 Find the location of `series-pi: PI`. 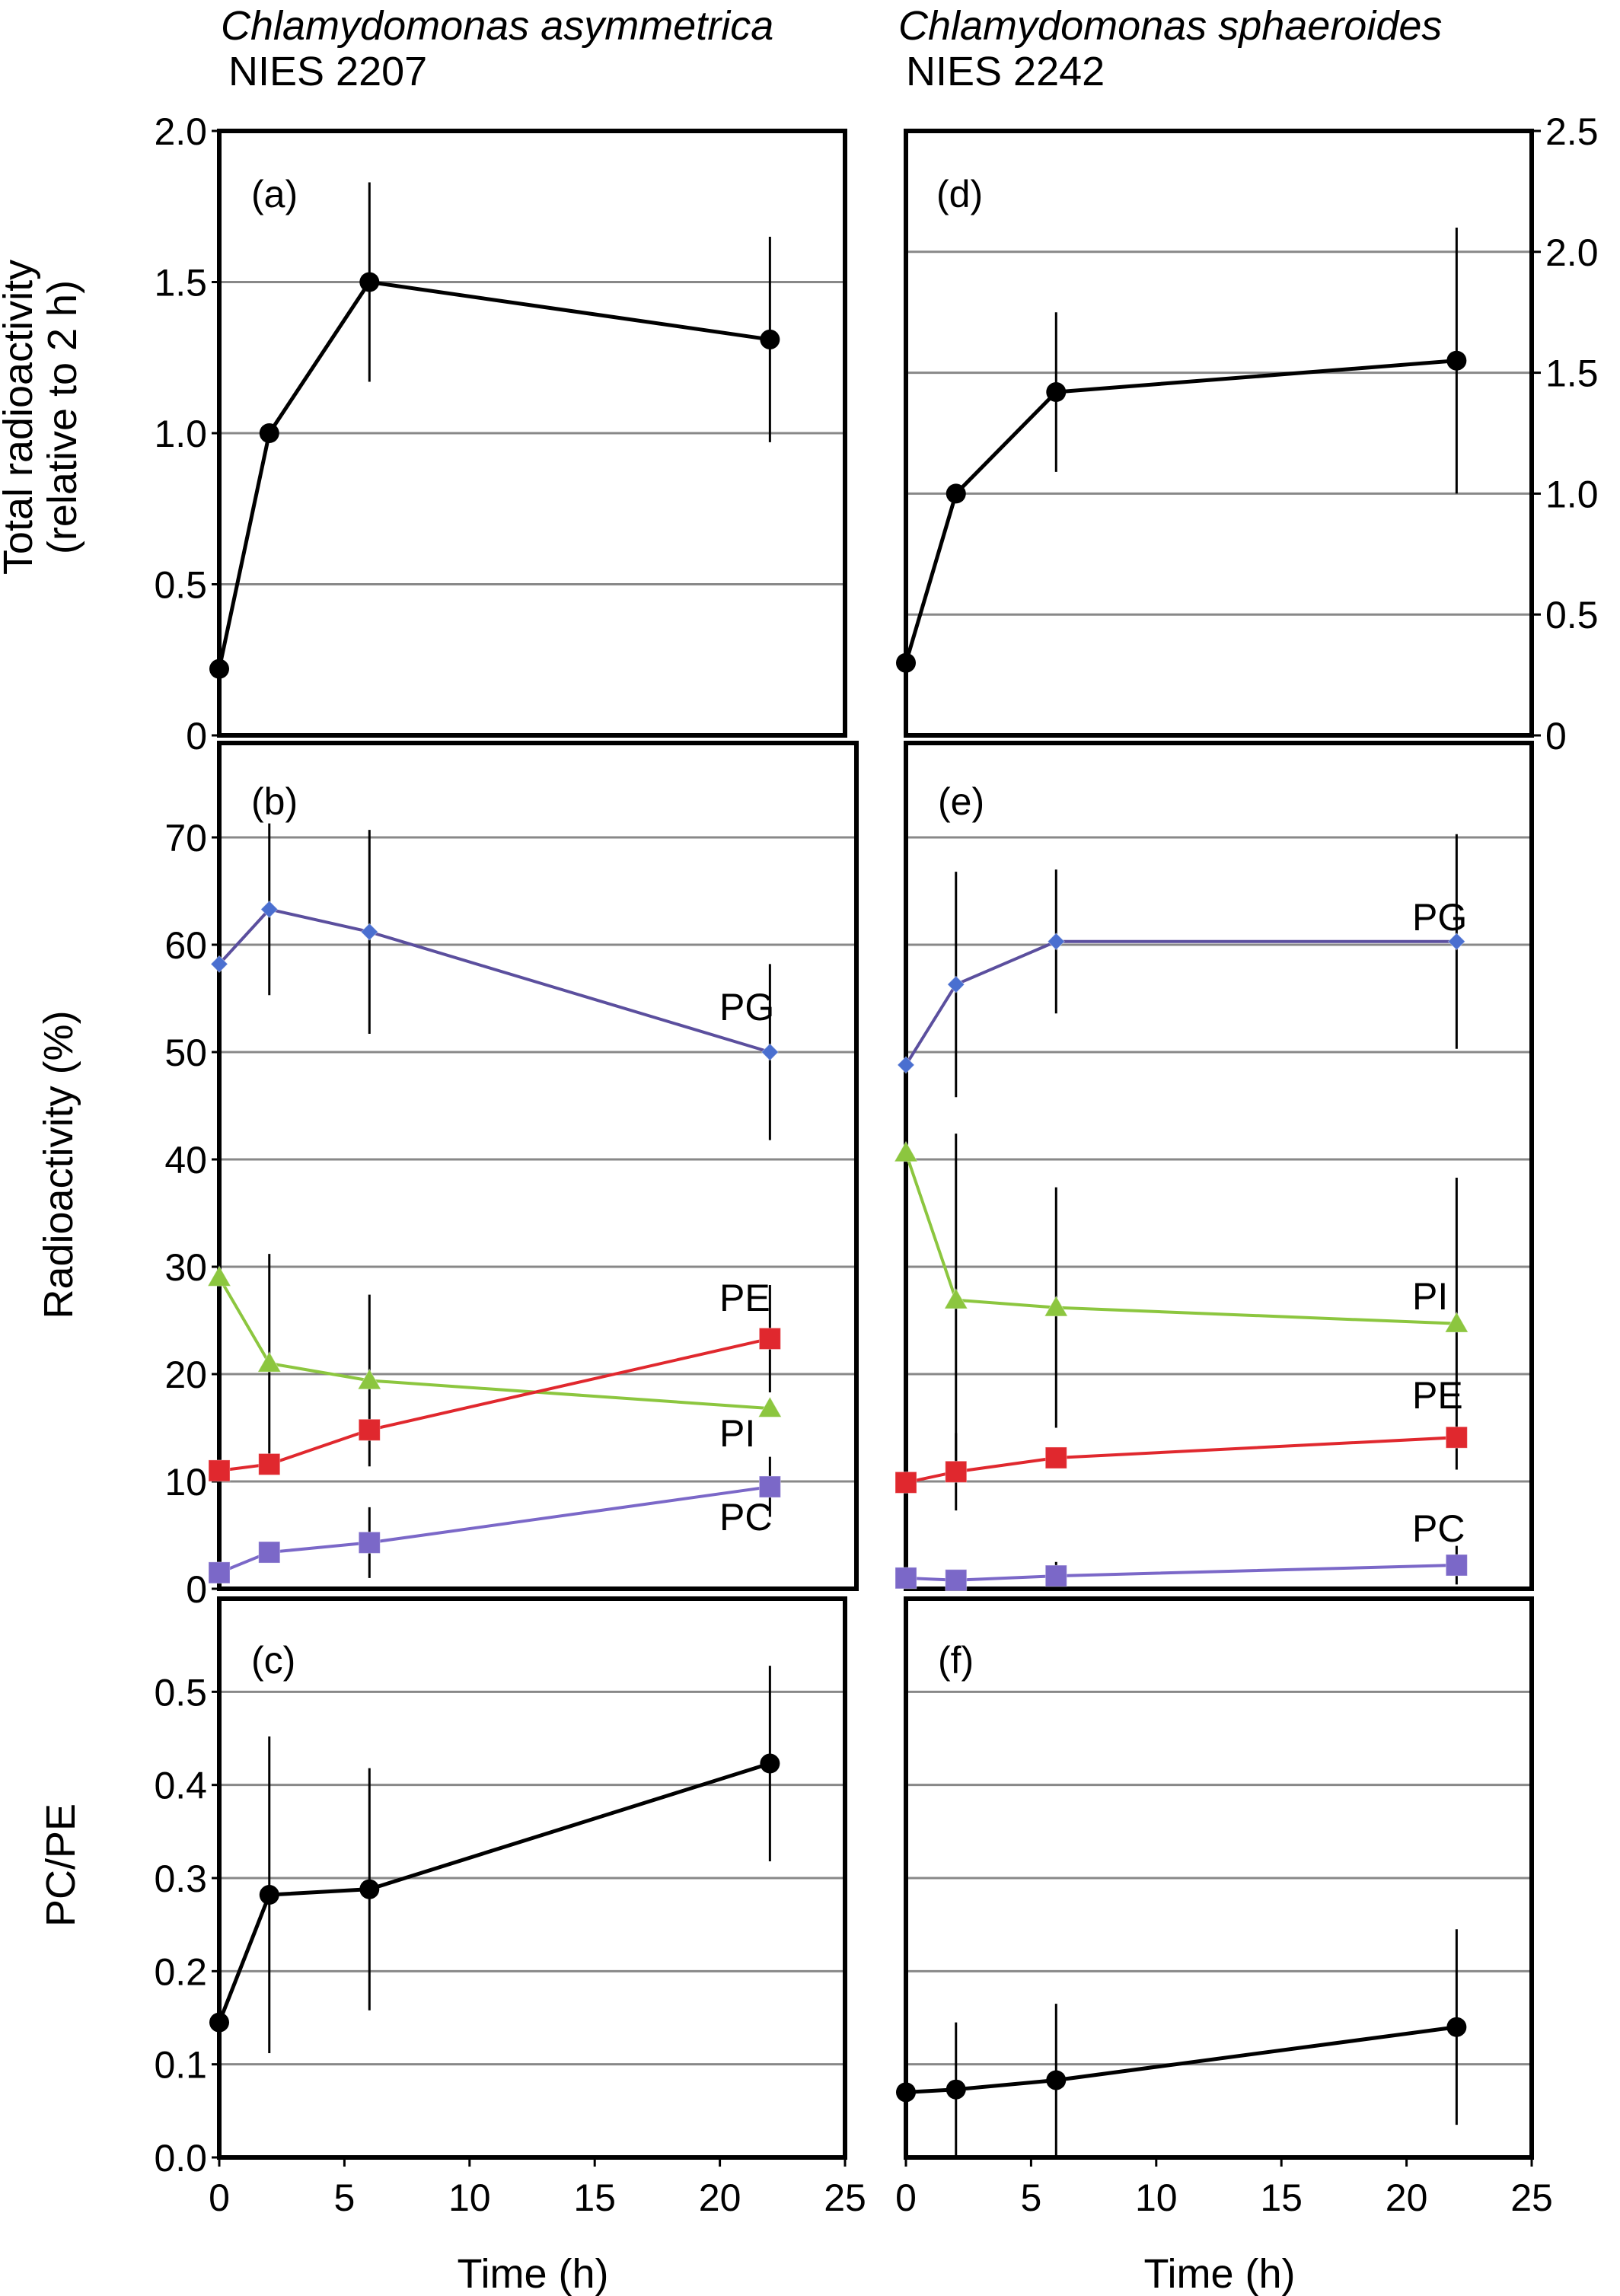

series-pi: PI is located at coordinates (495, 1363).